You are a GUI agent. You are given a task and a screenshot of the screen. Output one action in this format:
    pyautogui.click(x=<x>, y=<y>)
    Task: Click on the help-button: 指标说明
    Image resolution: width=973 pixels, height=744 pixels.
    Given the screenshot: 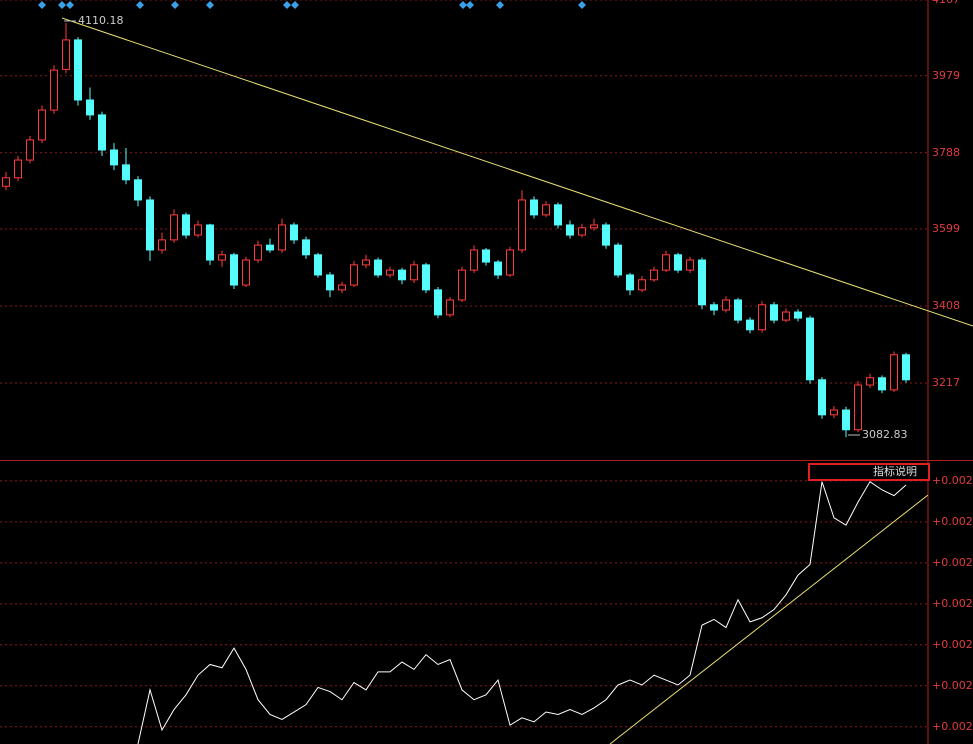 What is the action you would take?
    pyautogui.click(x=869, y=472)
    